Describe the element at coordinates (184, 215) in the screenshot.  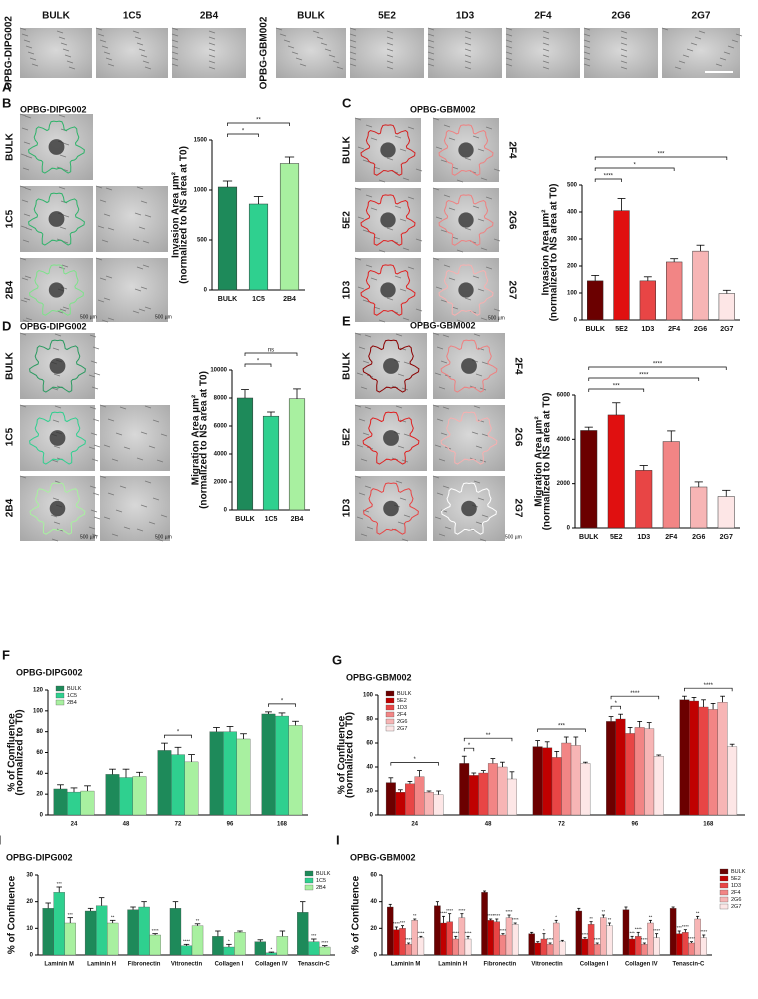
I see `y-axis-label: (normalized to NS area at T0)` at that location.